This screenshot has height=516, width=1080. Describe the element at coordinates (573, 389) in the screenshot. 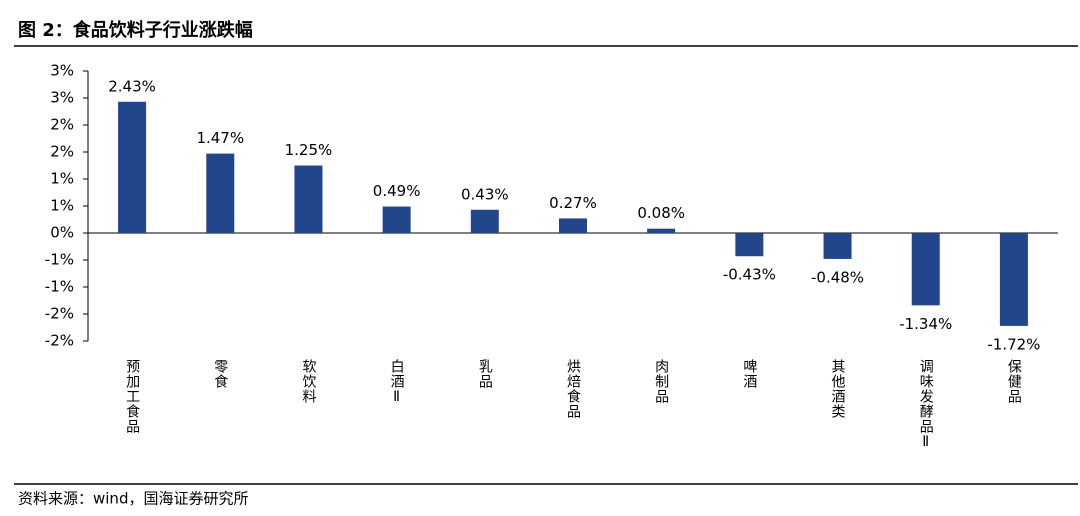

I see `x-tick-label: 烘焙食品` at that location.